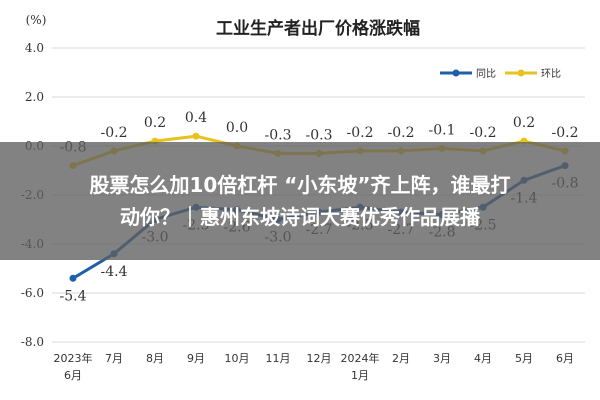 This screenshot has height=400, width=600. What do you see at coordinates (114, 358) in the screenshot?
I see `x-tick-label: 7月` at bounding box center [114, 358].